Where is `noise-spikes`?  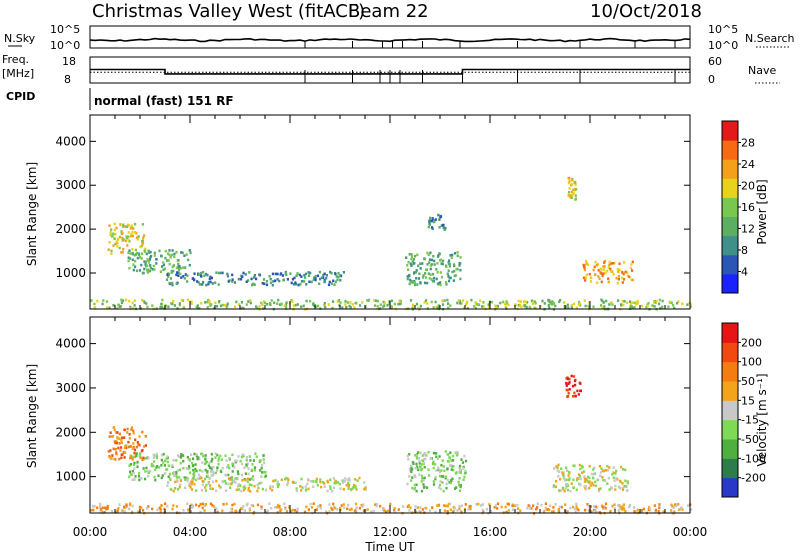
noise-spikes is located at coordinates (490, 44).